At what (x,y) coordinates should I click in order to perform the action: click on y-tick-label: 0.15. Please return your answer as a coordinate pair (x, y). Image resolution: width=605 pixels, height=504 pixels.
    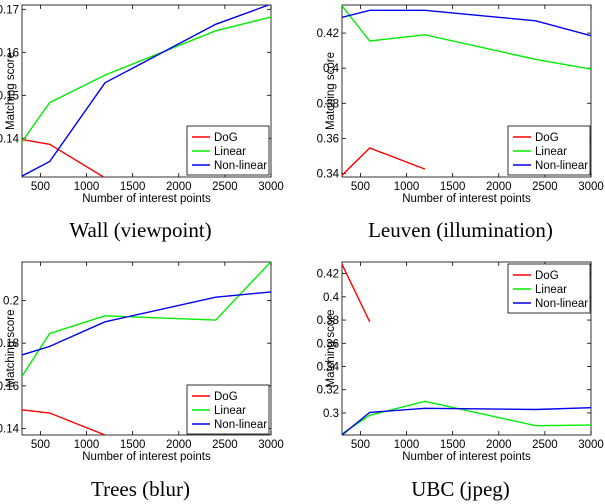
    Looking at the image, I should click on (9, 96).